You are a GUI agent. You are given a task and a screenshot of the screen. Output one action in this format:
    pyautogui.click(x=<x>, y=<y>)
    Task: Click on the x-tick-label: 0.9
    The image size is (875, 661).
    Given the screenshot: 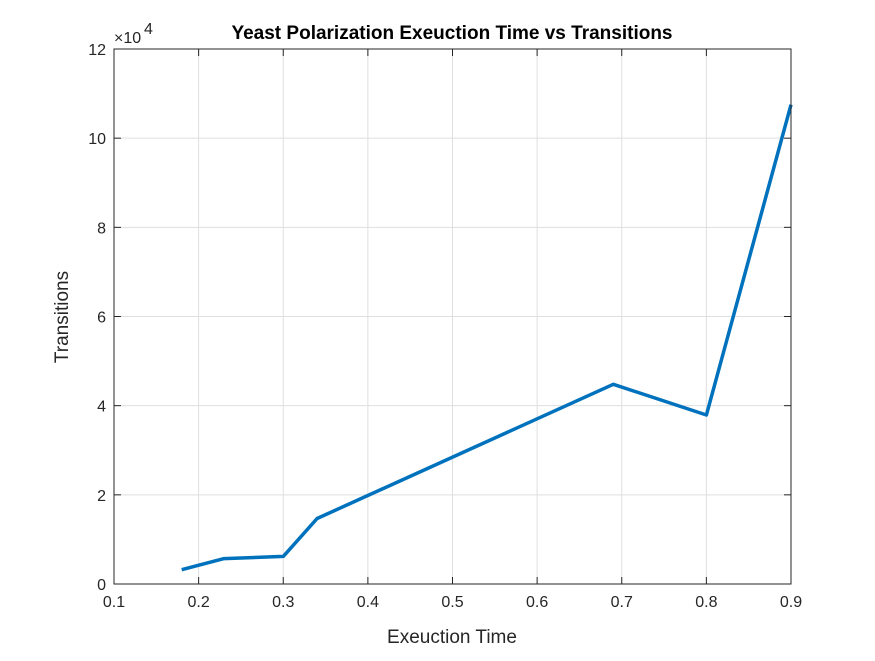 What is the action you would take?
    pyautogui.click(x=791, y=602)
    